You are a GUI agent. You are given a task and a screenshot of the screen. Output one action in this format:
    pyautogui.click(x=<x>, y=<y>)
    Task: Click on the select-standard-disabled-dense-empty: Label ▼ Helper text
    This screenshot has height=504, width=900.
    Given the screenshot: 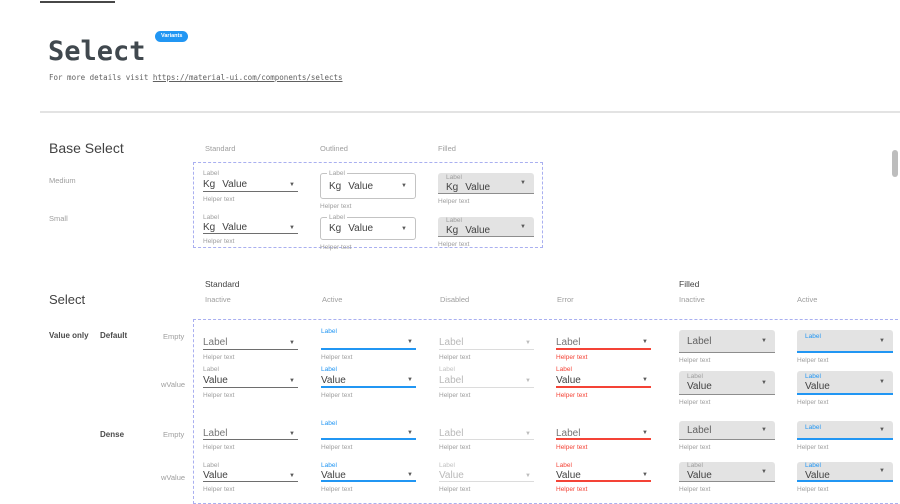 What is the action you would take?
    pyautogui.click(x=486, y=435)
    